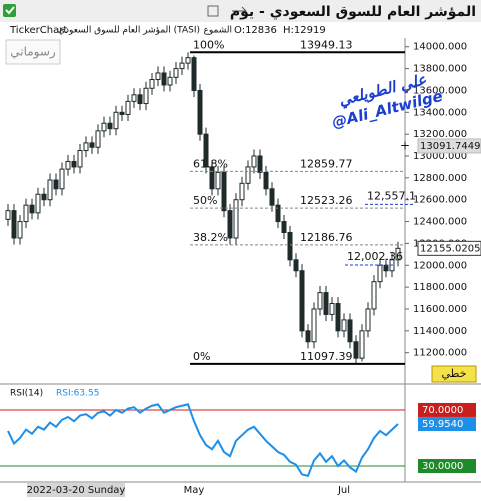 This screenshot has height=501, width=481. I want to click on rsi-current: RSI:63.55, so click(77, 394).